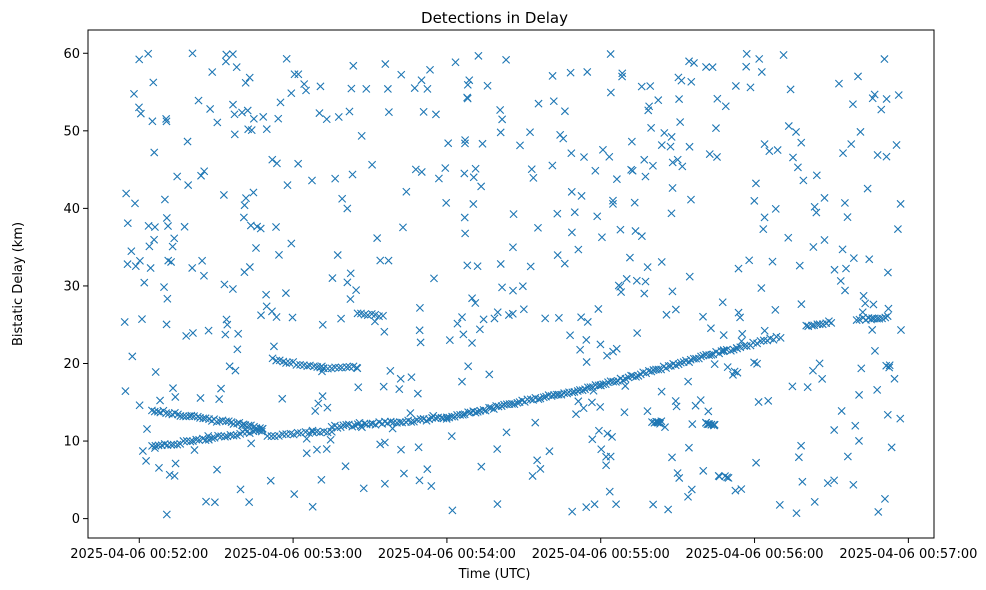  I want to click on y-tick-label: 60, so click(71, 54).